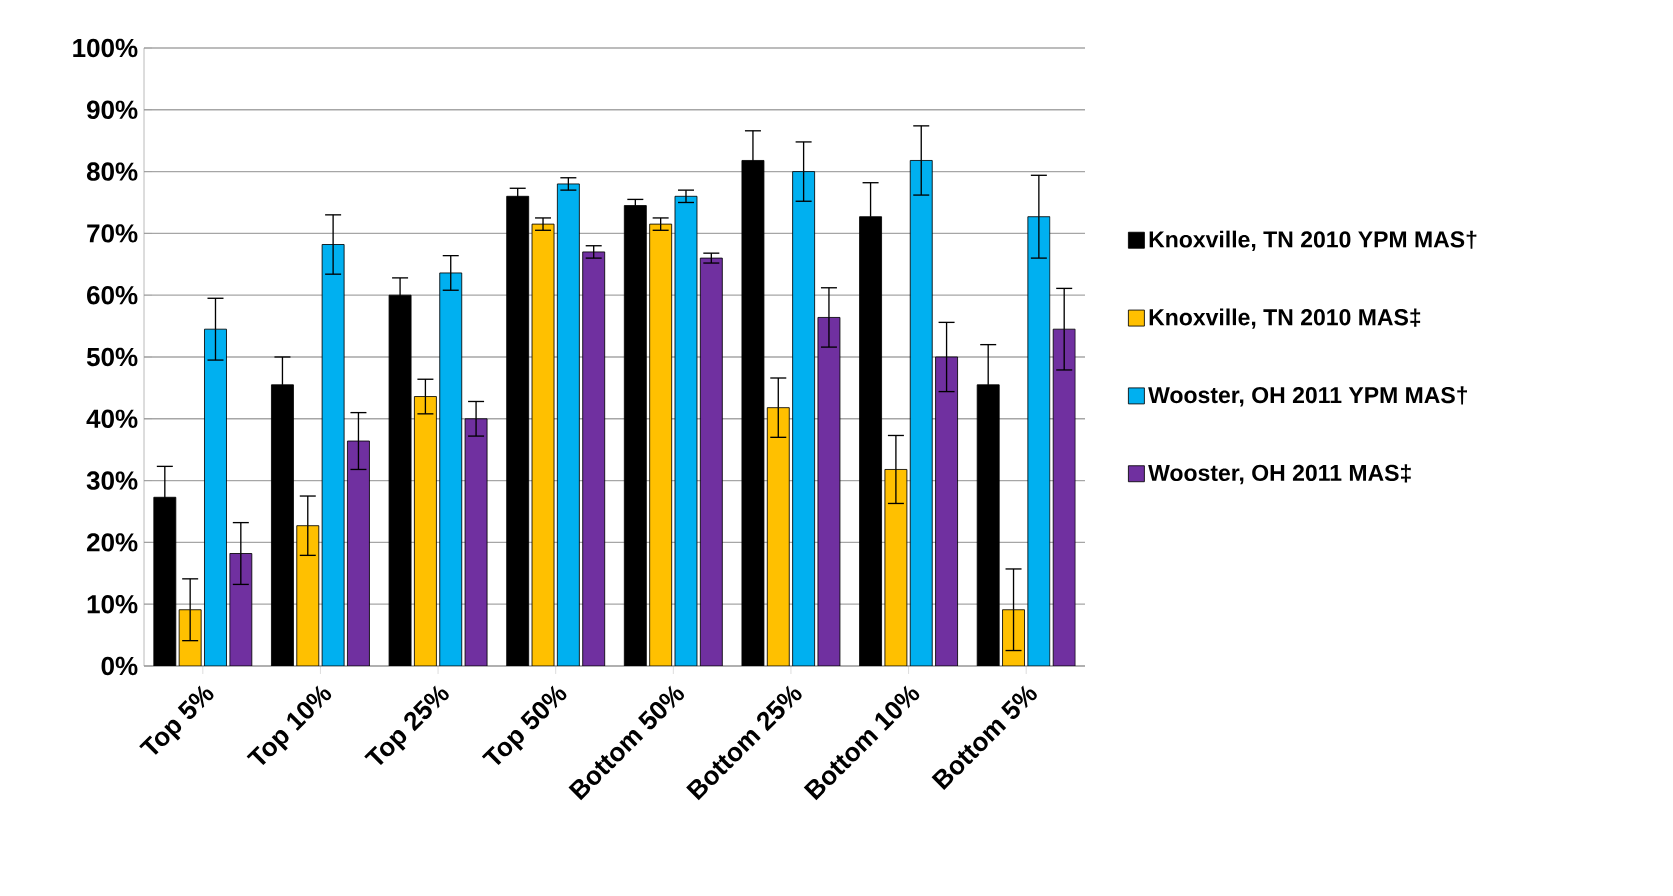 The image size is (1673, 896). I want to click on y-tick-label: 0%, so click(119, 666).